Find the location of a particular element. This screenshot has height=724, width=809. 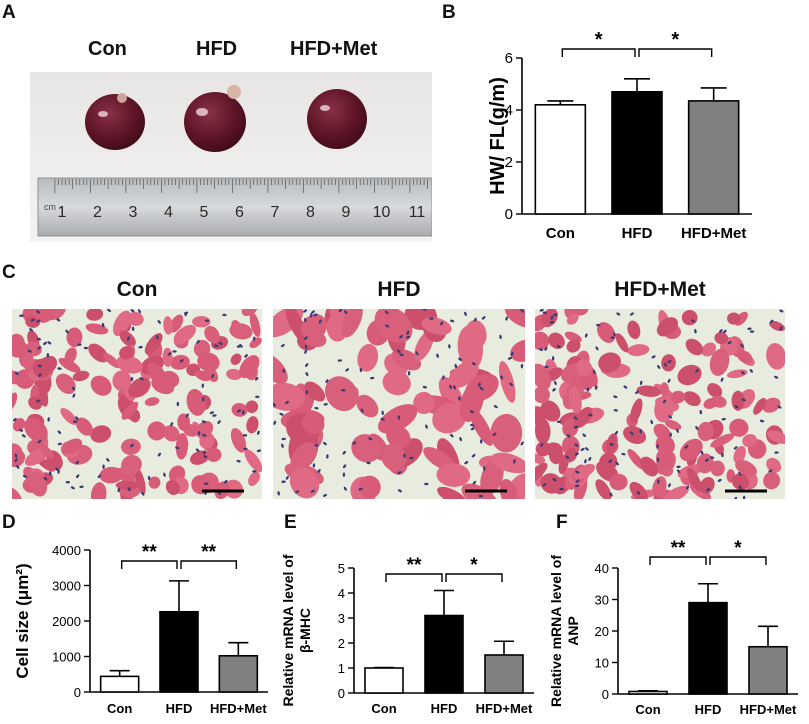

ruler-number: 10 is located at coordinates (382, 212).